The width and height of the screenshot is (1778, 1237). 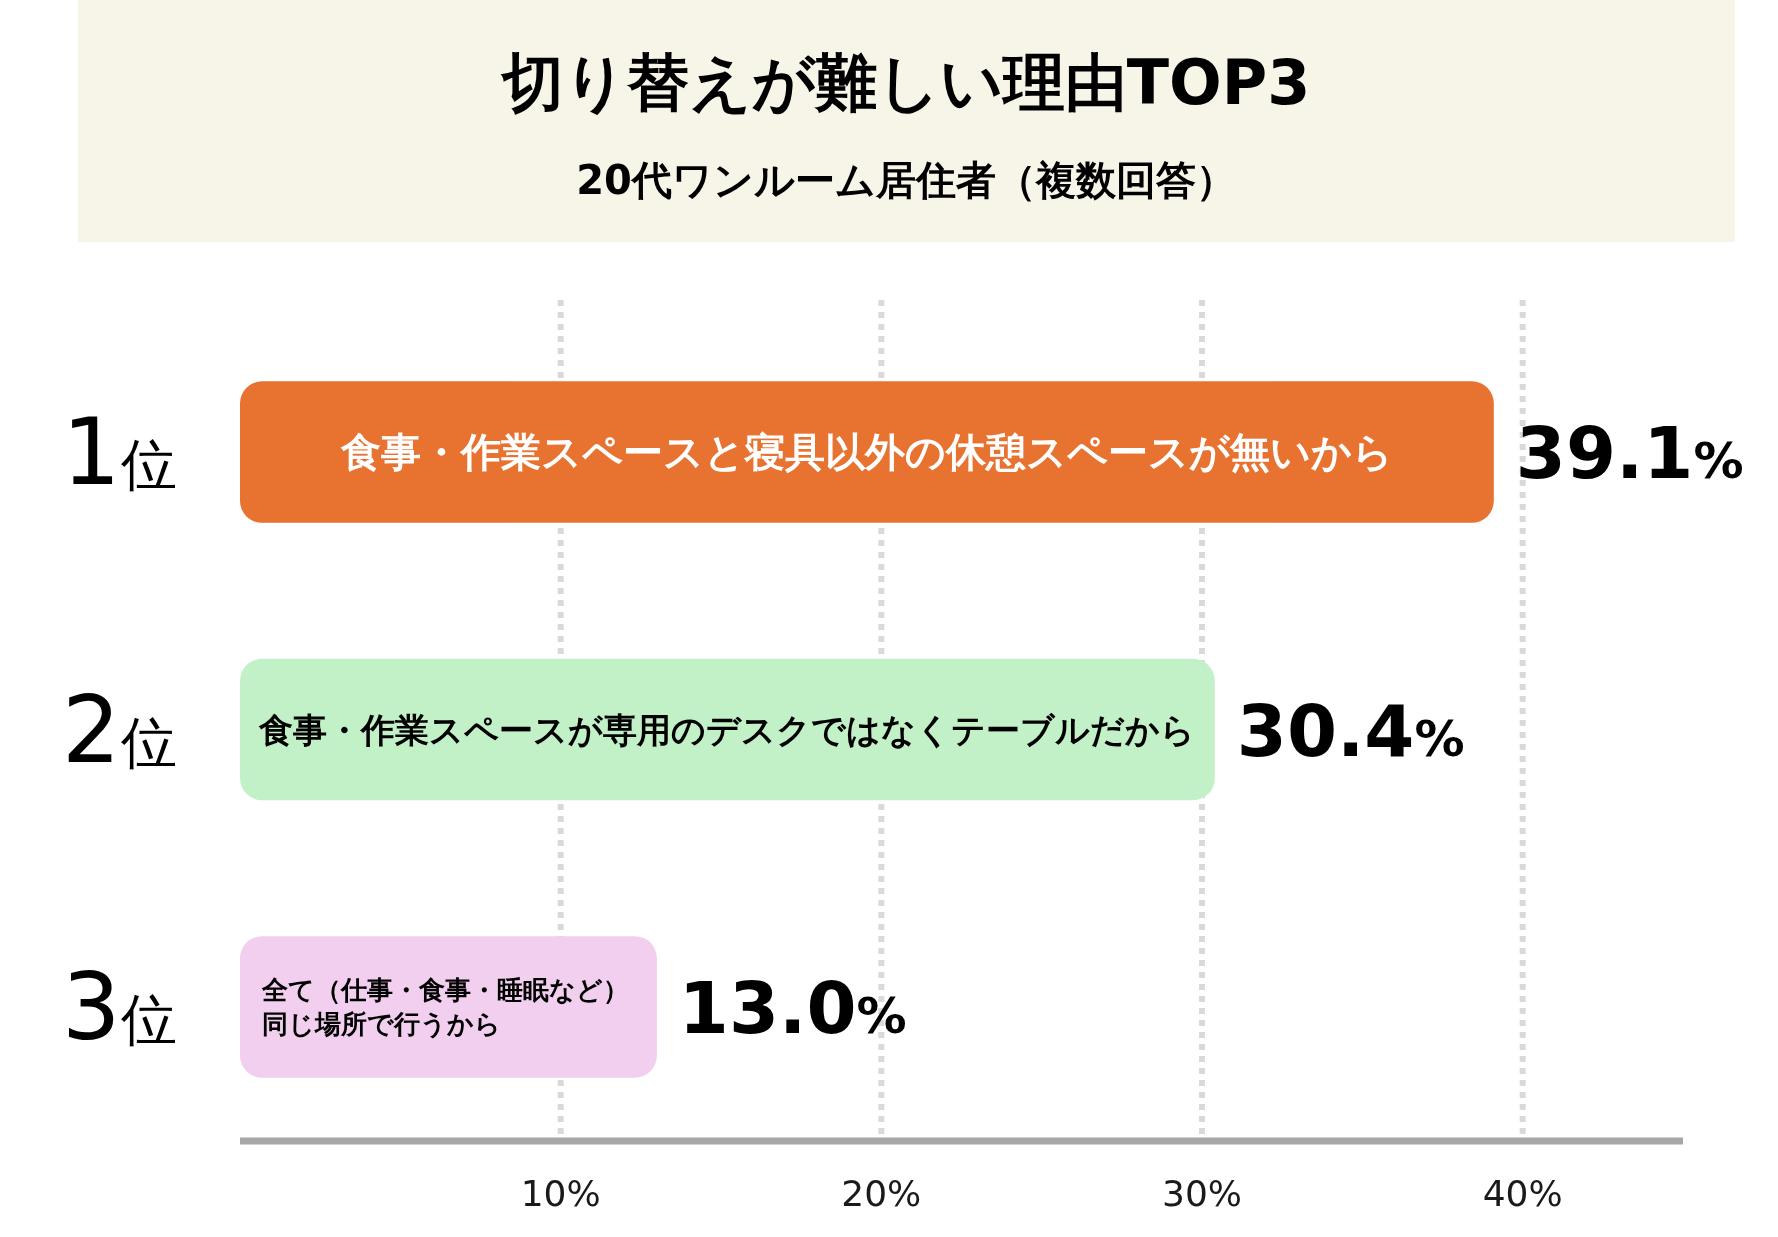 I want to click on chart-title: 切り替えが難しい理由TOP3, so click(x=905, y=82).